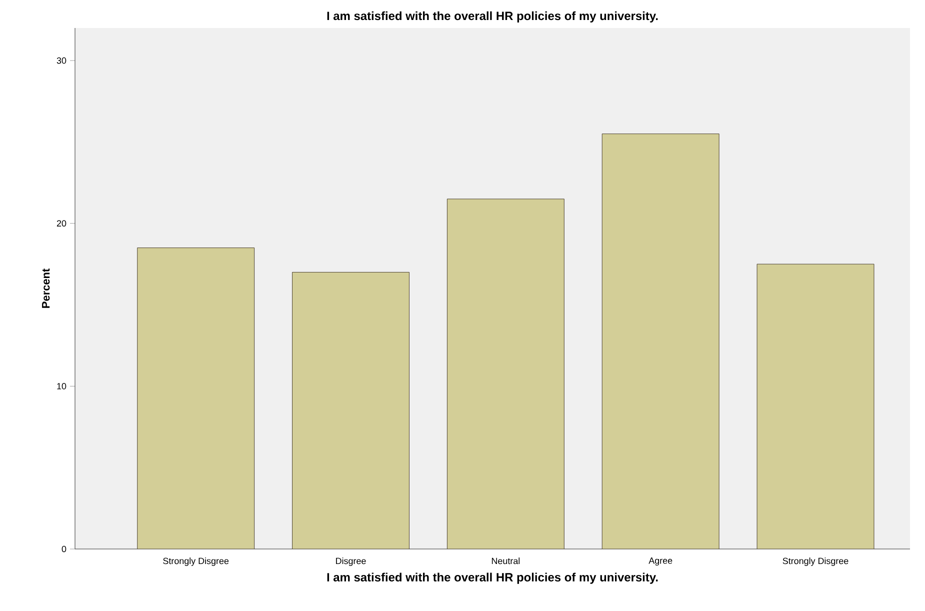 This screenshot has height=611, width=925. I want to click on chart-title: I am satisfied with the overall HR policies of my university., so click(492, 17).